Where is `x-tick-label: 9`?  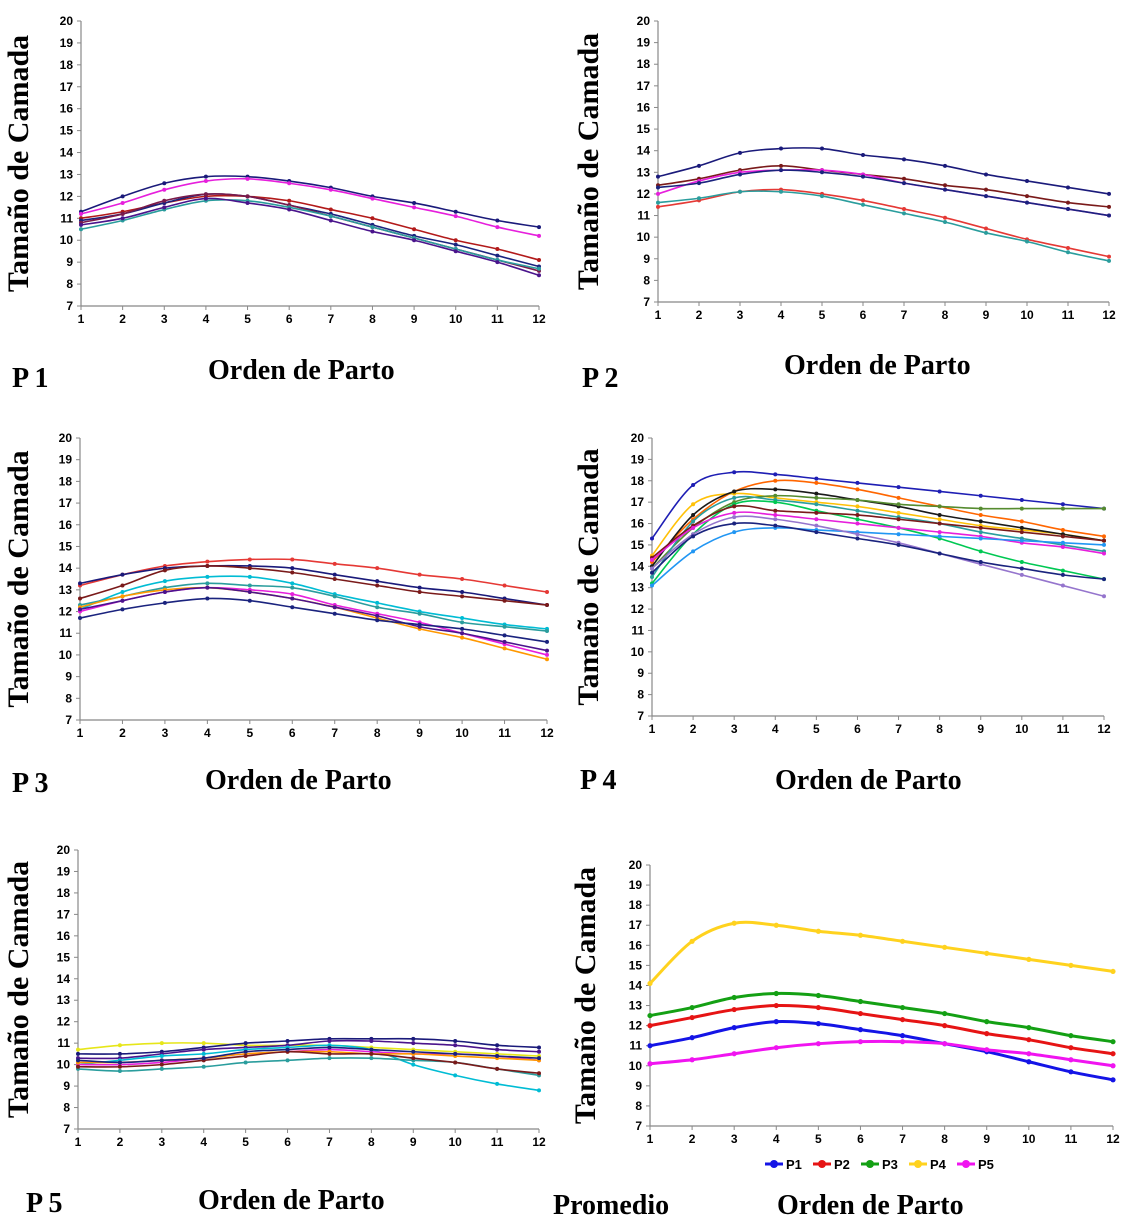
x-tick-label: 9 is located at coordinates (413, 1142).